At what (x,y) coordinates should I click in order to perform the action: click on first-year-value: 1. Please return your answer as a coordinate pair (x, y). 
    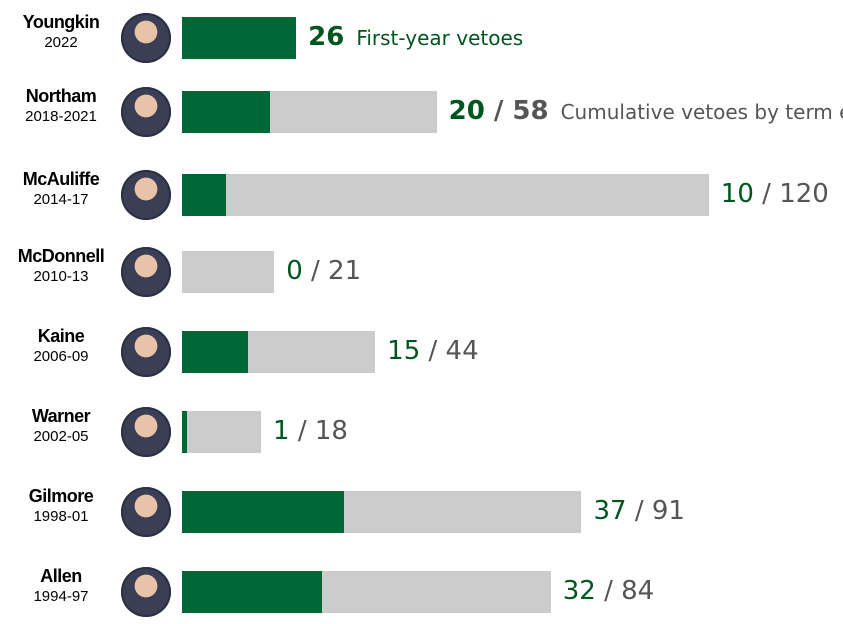
    Looking at the image, I should click on (281, 431).